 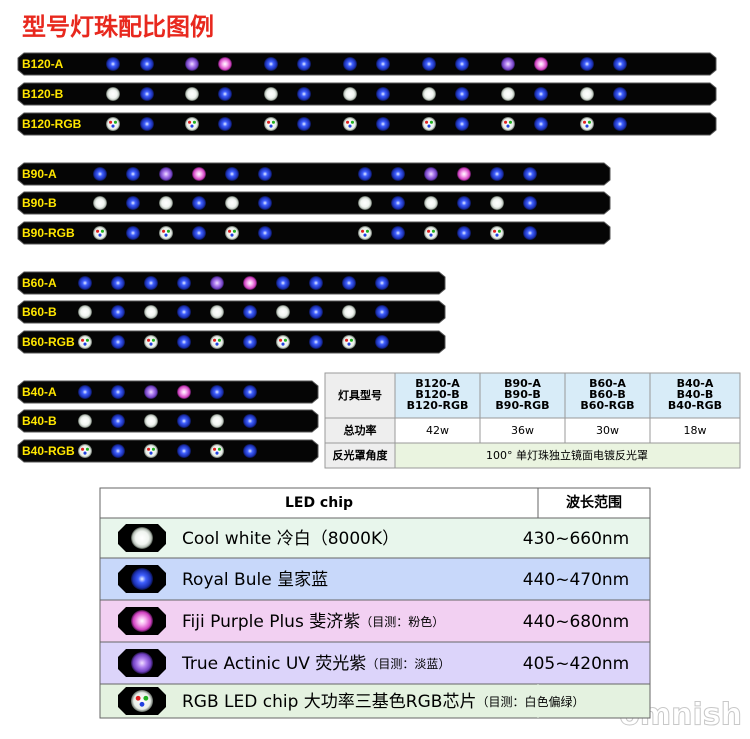 I want to click on bar-label: B90-RGB, so click(x=48, y=233).